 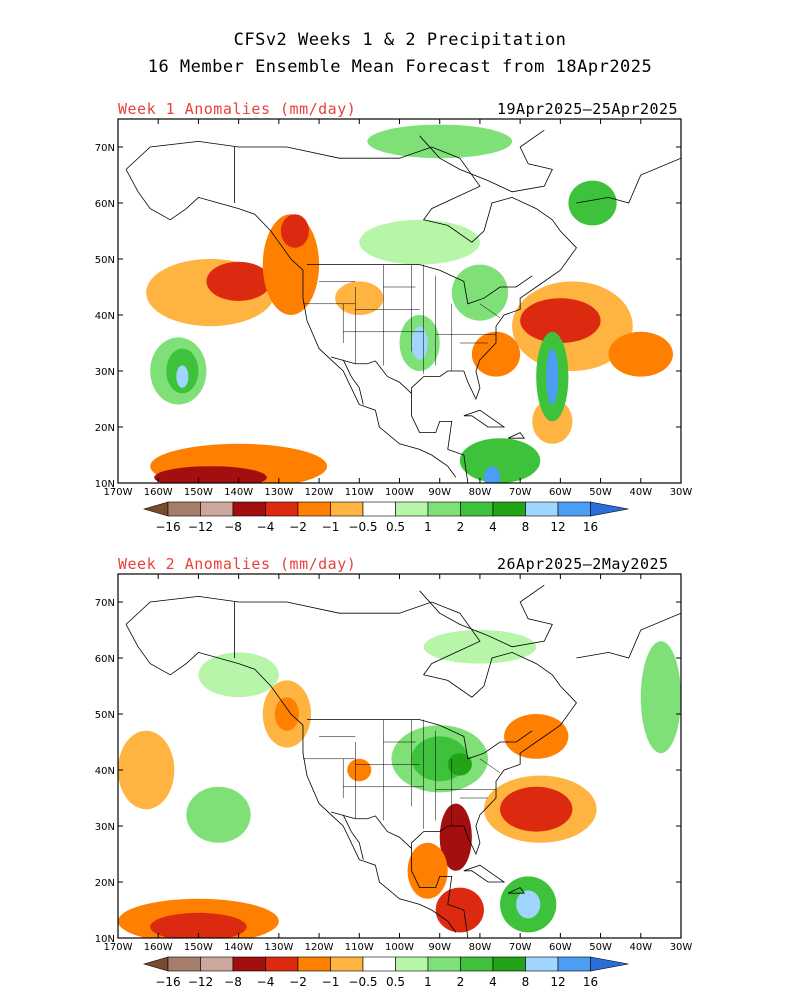 I want to click on week2-y-tick-label: 40N, so click(x=105, y=771).